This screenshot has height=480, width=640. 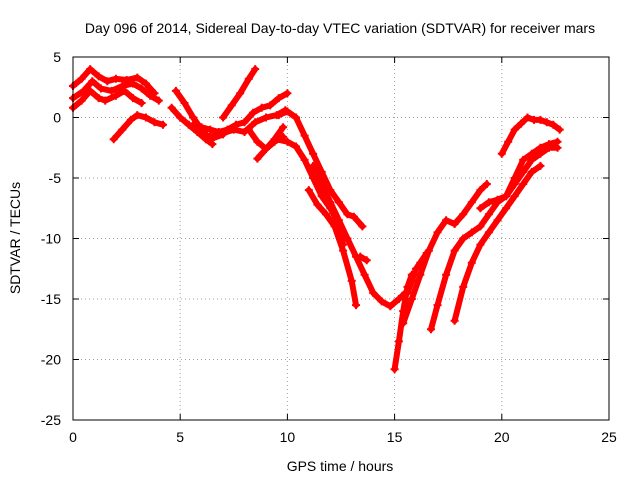 What do you see at coordinates (57, 57) in the screenshot?
I see `y-tick-label: 5` at bounding box center [57, 57].